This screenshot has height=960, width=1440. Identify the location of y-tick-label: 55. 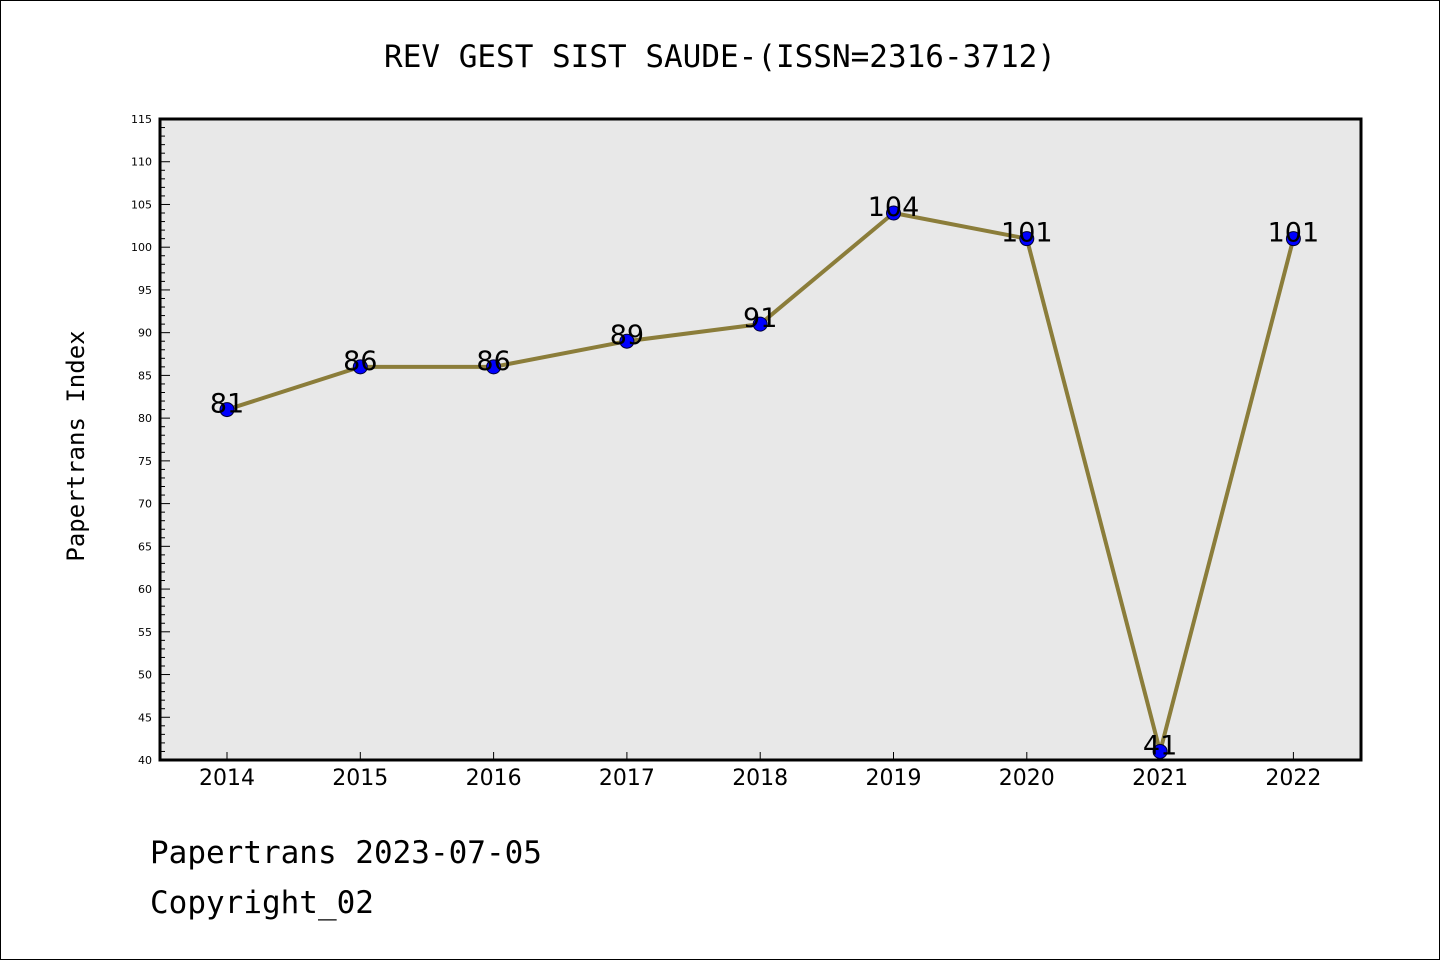
(145, 632).